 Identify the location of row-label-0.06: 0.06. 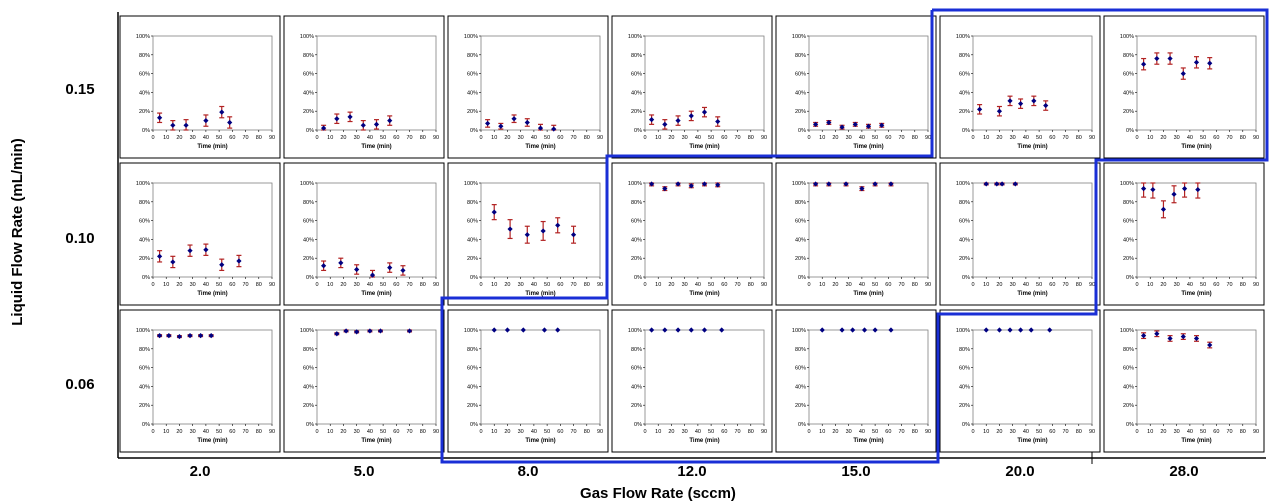
(79, 384).